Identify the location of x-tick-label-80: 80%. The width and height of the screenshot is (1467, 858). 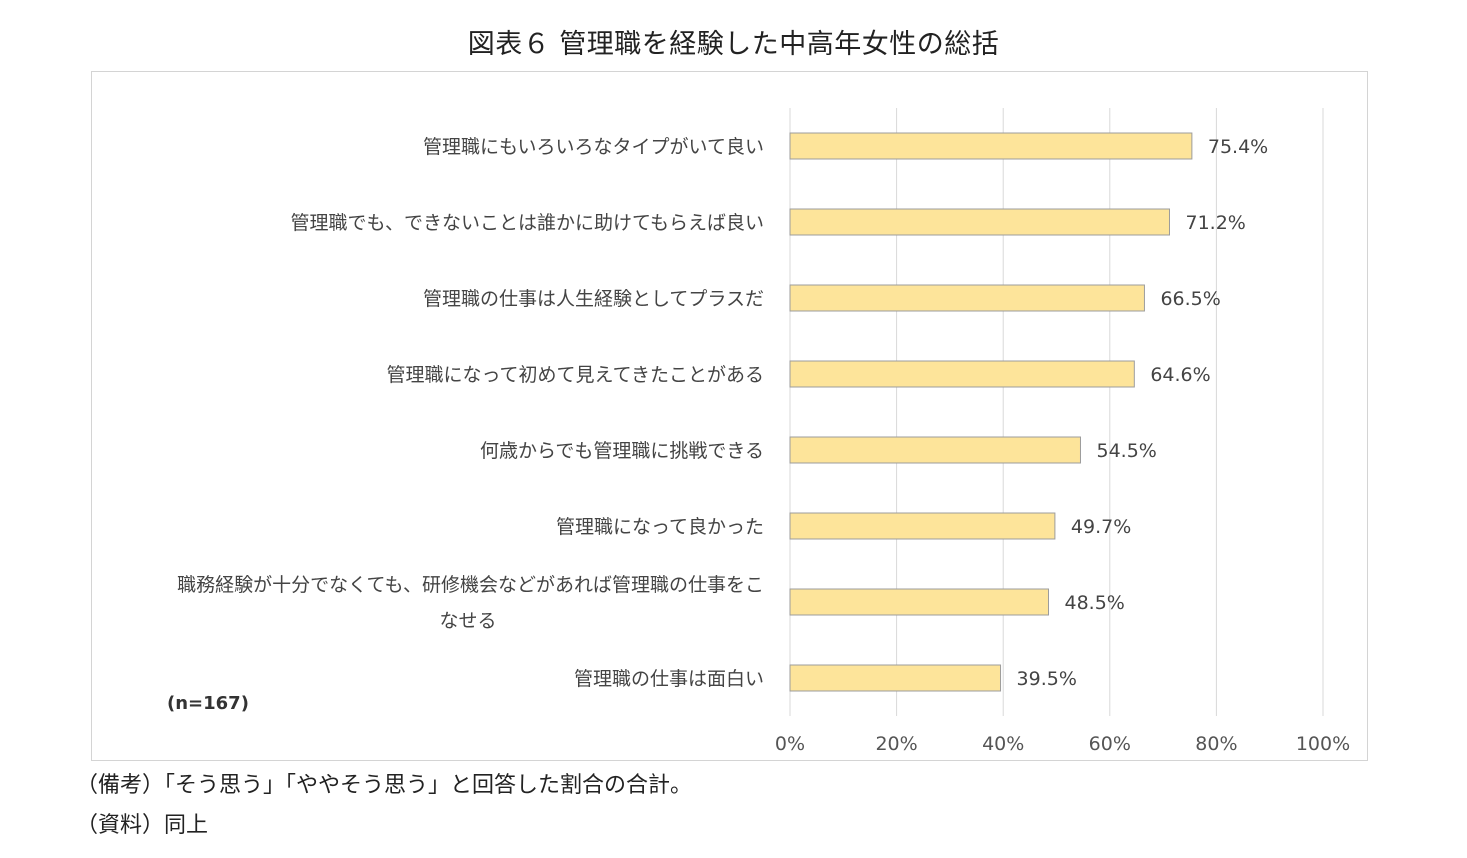
(1216, 744).